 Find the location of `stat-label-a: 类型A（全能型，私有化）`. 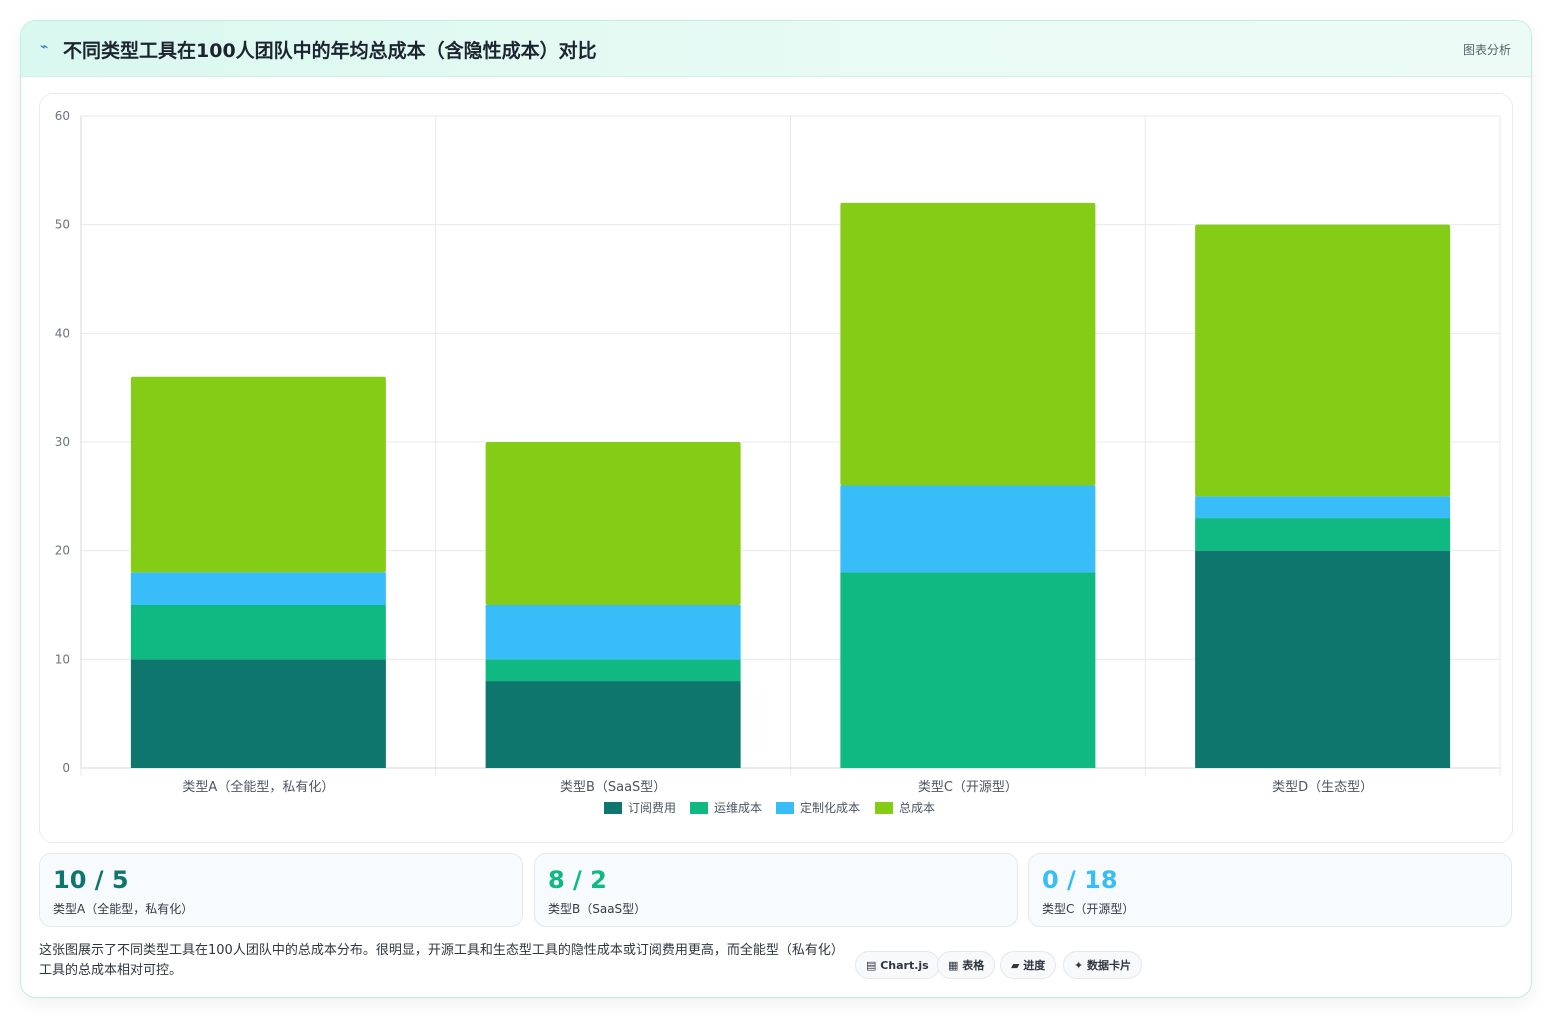

stat-label-a: 类型A（全能型，私有化） is located at coordinates (123, 909).